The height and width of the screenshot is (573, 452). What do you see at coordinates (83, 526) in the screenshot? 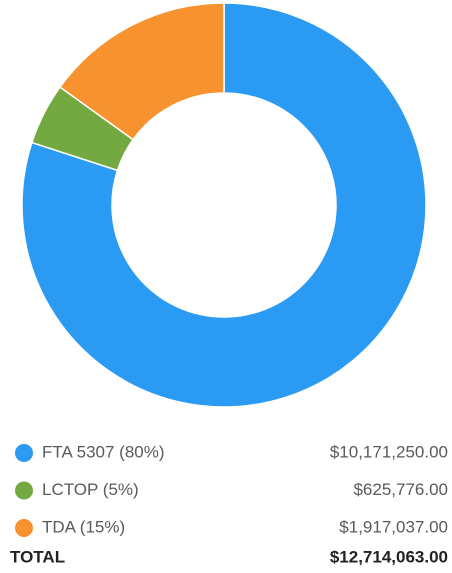
I see `legend-label: TDA (15%)` at bounding box center [83, 526].